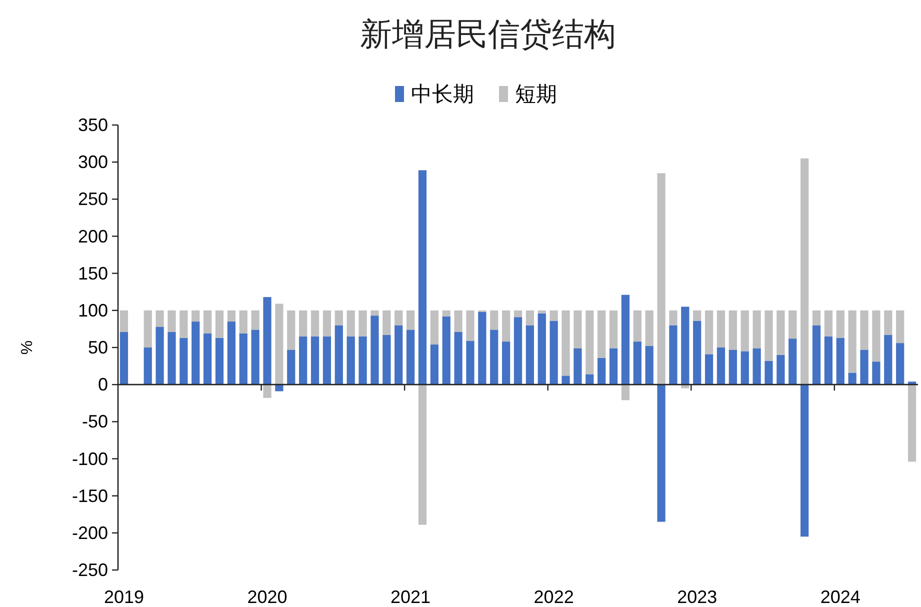 The height and width of the screenshot is (607, 921). What do you see at coordinates (90, 496) in the screenshot?
I see `y-tick-label: -150` at bounding box center [90, 496].